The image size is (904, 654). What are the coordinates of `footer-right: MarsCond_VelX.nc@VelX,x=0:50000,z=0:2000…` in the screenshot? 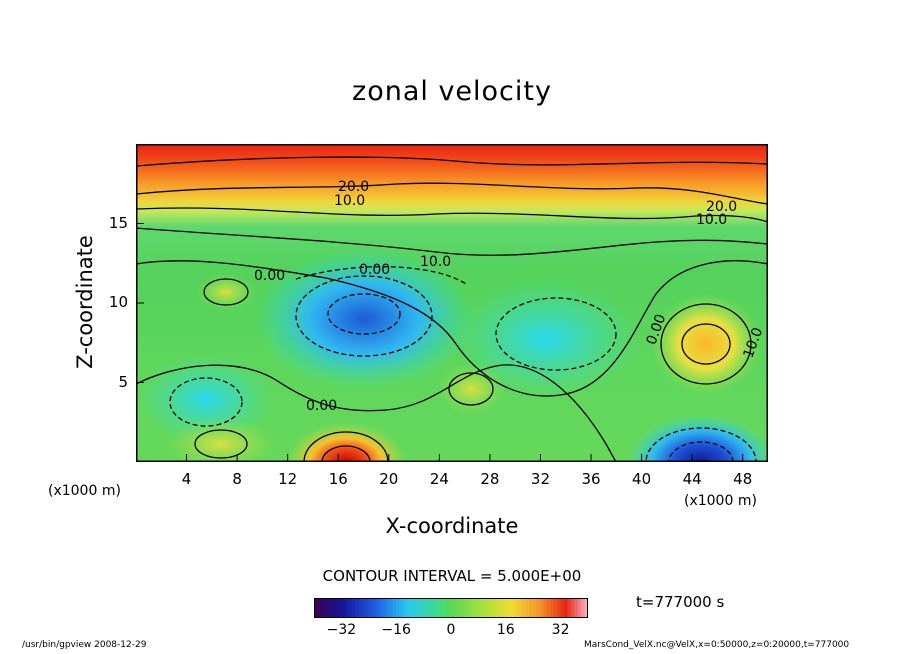 It's located at (717, 645).